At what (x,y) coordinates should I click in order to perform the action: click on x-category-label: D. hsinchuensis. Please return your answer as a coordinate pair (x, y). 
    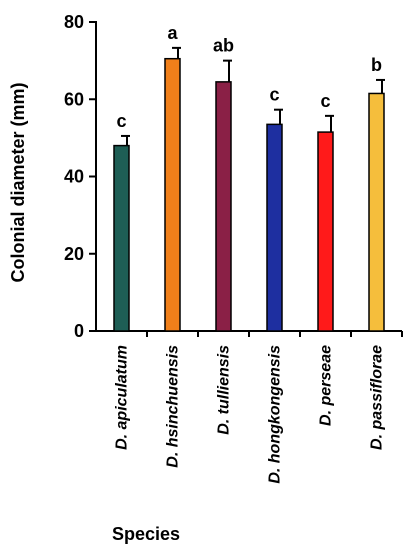
    Looking at the image, I should click on (173, 406).